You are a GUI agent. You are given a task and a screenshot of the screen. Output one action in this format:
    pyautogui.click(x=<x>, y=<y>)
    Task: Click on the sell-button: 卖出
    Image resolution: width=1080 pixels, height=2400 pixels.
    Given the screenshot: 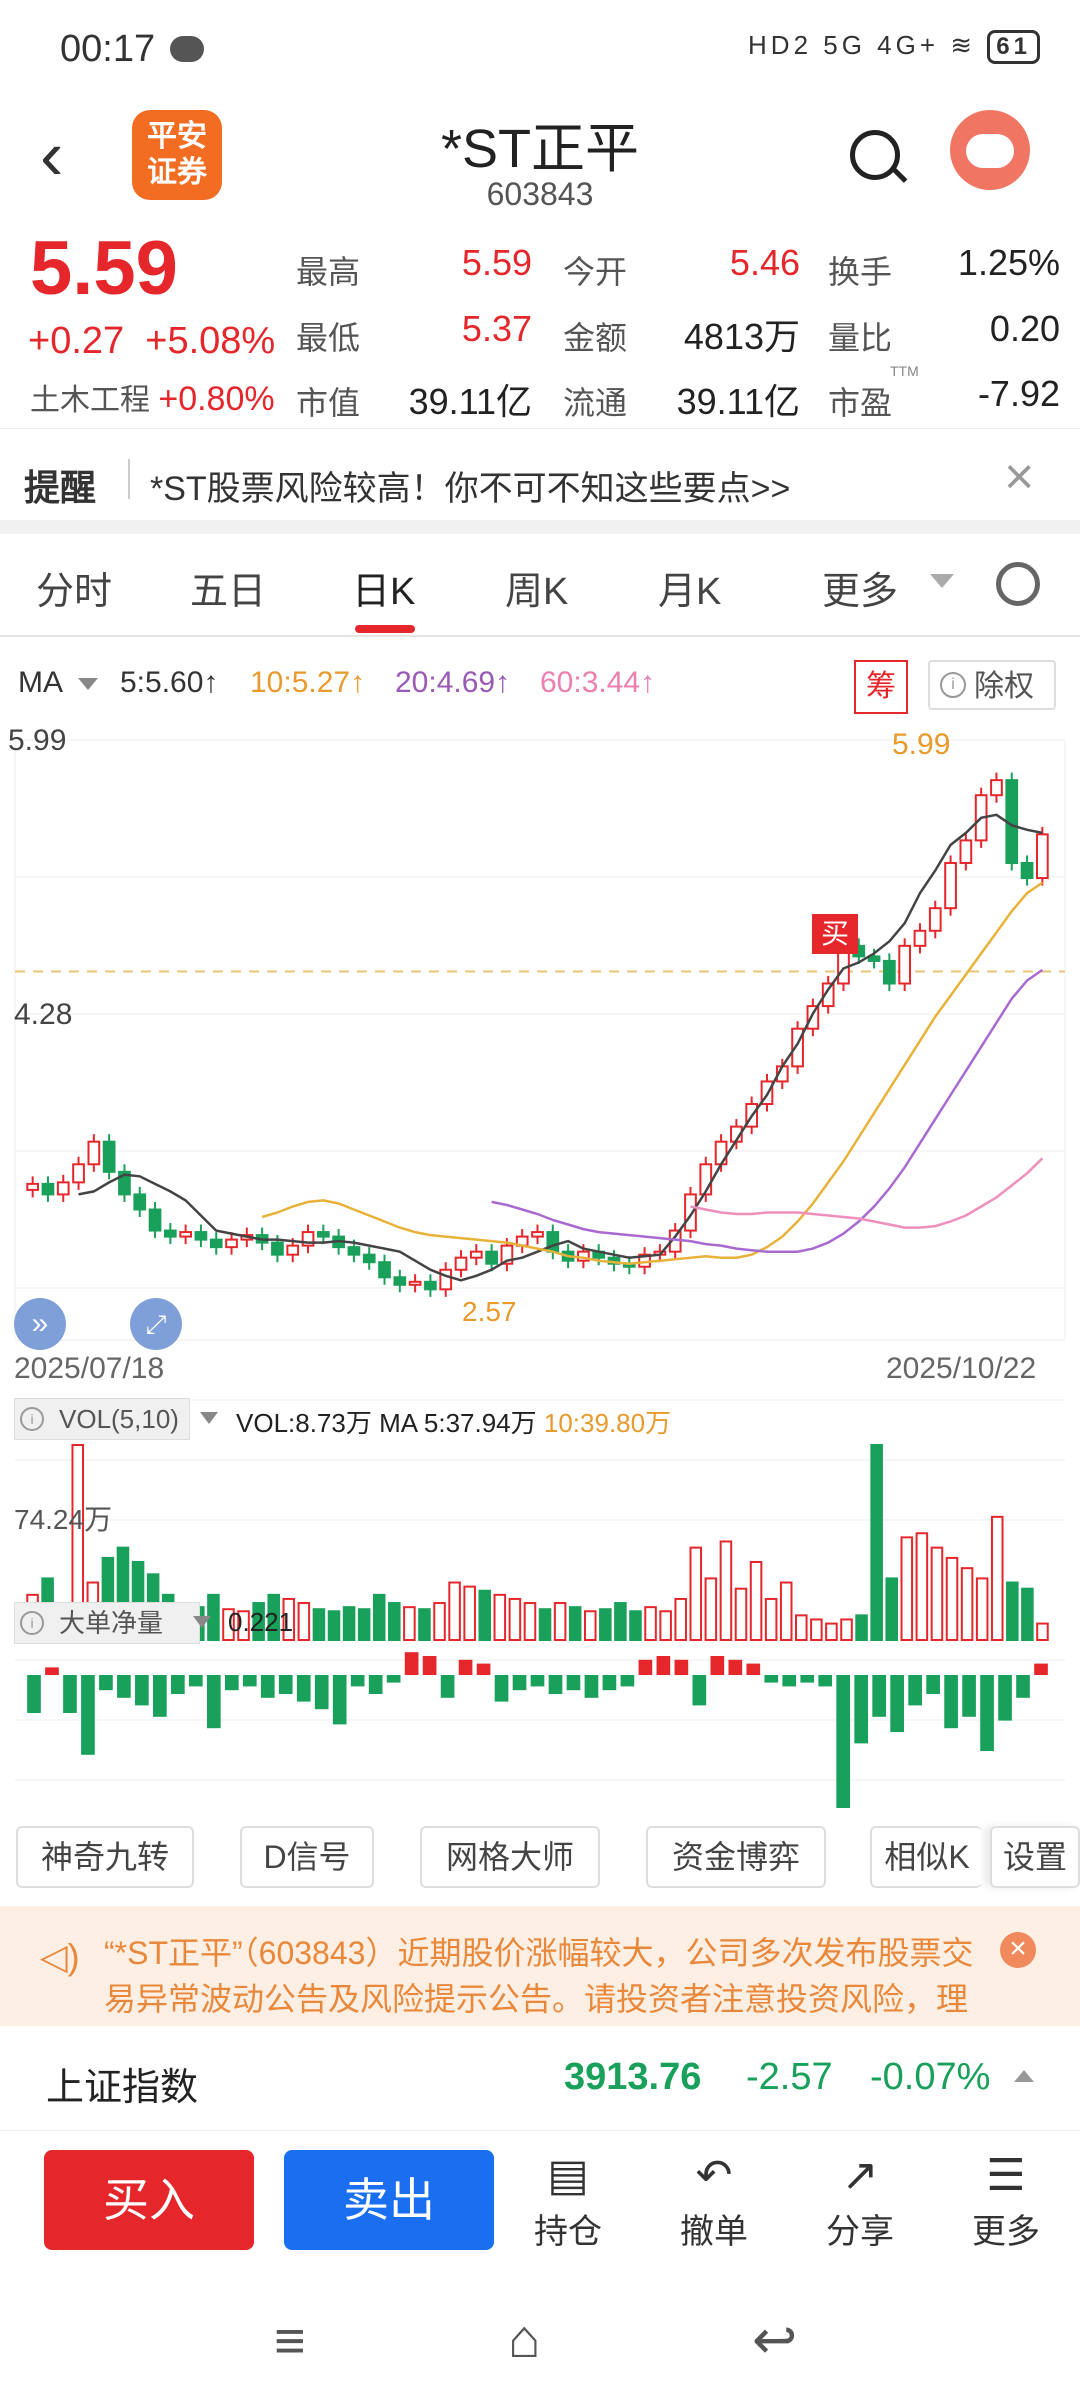 What is the action you would take?
    pyautogui.click(x=389, y=2200)
    